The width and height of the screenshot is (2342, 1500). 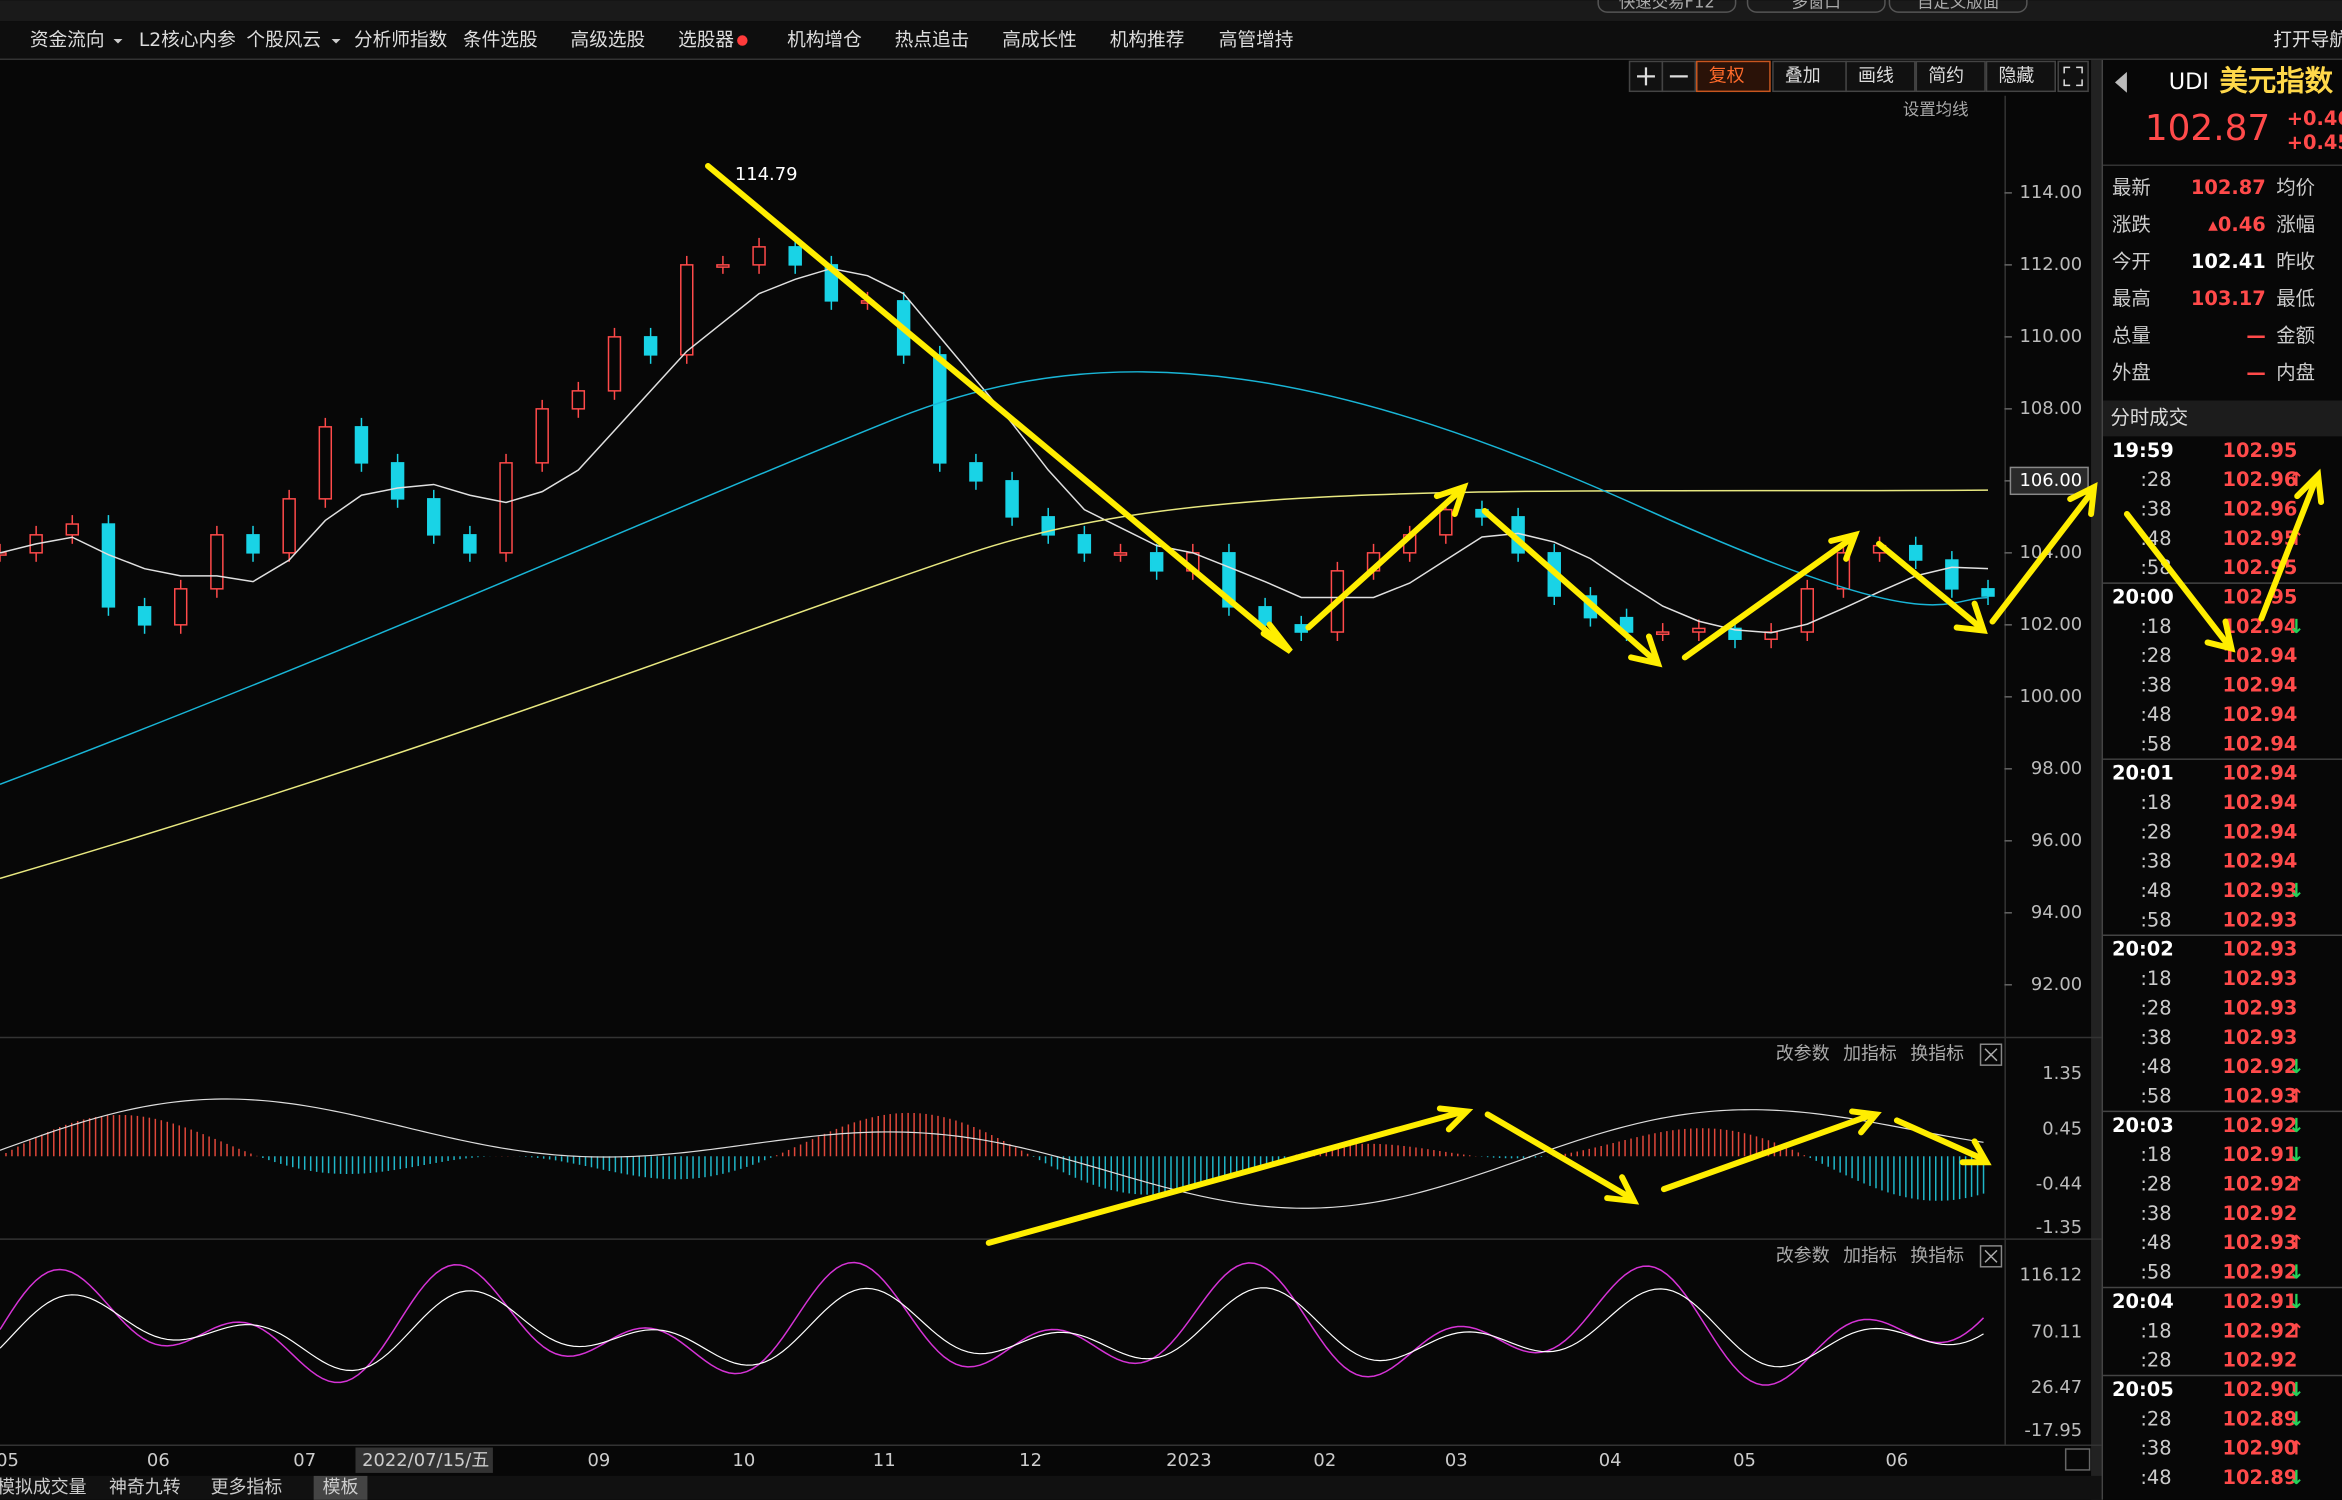 I want to click on menu-item: 选股器, so click(x=706, y=40).